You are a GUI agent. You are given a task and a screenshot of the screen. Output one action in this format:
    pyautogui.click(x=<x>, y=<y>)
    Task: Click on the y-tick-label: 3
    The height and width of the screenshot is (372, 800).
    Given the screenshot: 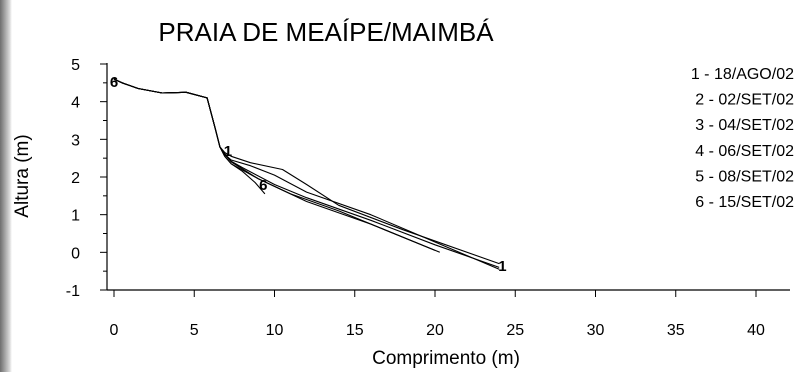 What is the action you would take?
    pyautogui.click(x=75, y=140)
    